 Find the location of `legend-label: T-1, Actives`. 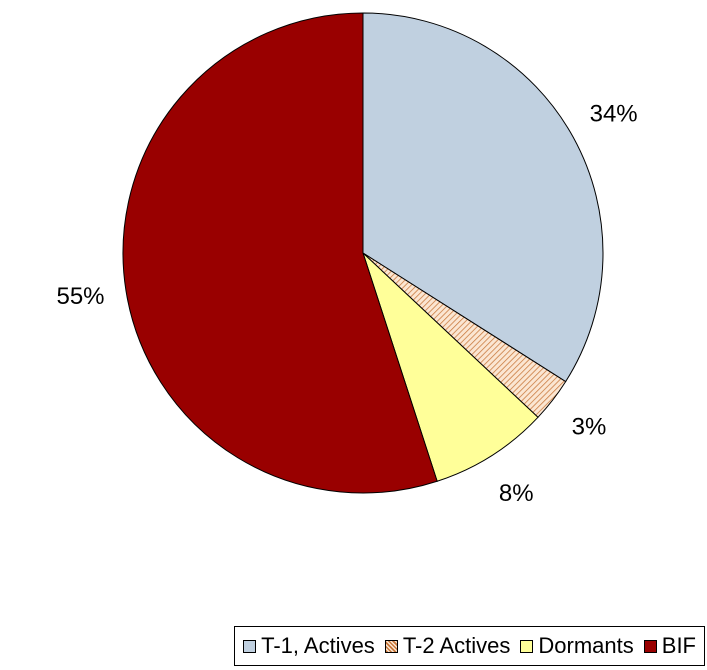

legend-label: T-1, Actives is located at coordinates (318, 645).